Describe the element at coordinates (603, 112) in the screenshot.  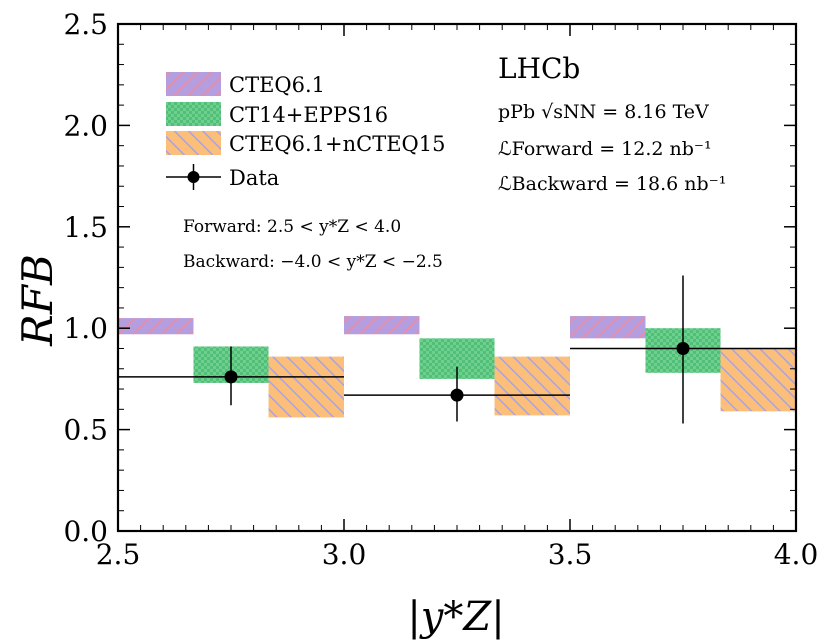
I see `collision-system-label: pPb √sNN = 8.16 TeV` at that location.